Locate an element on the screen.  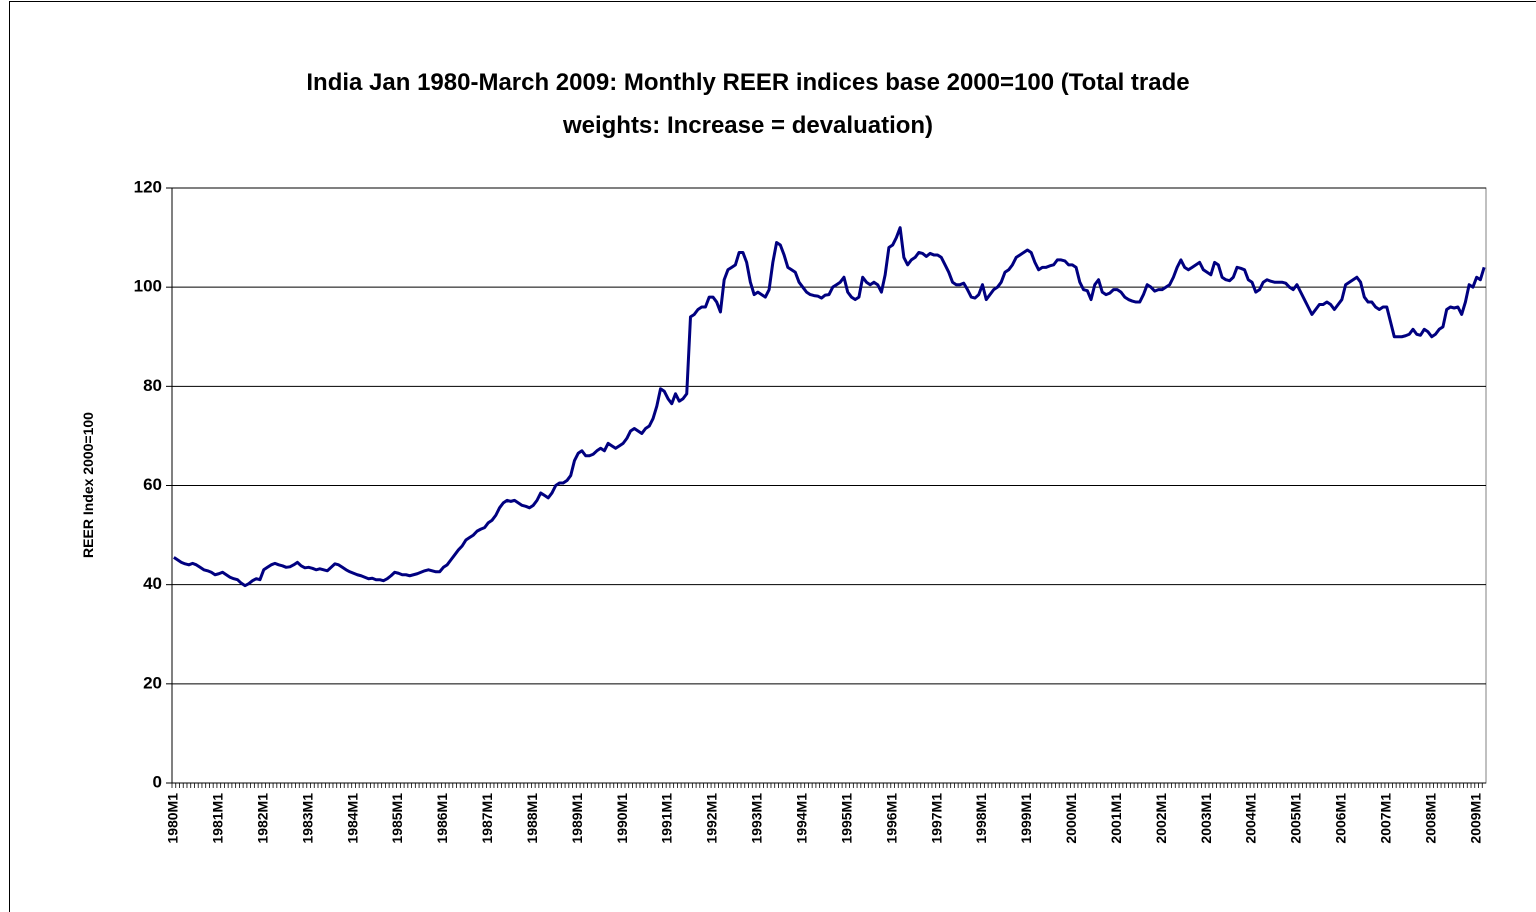
x-tick-label: 1989M1 is located at coordinates (577, 818).